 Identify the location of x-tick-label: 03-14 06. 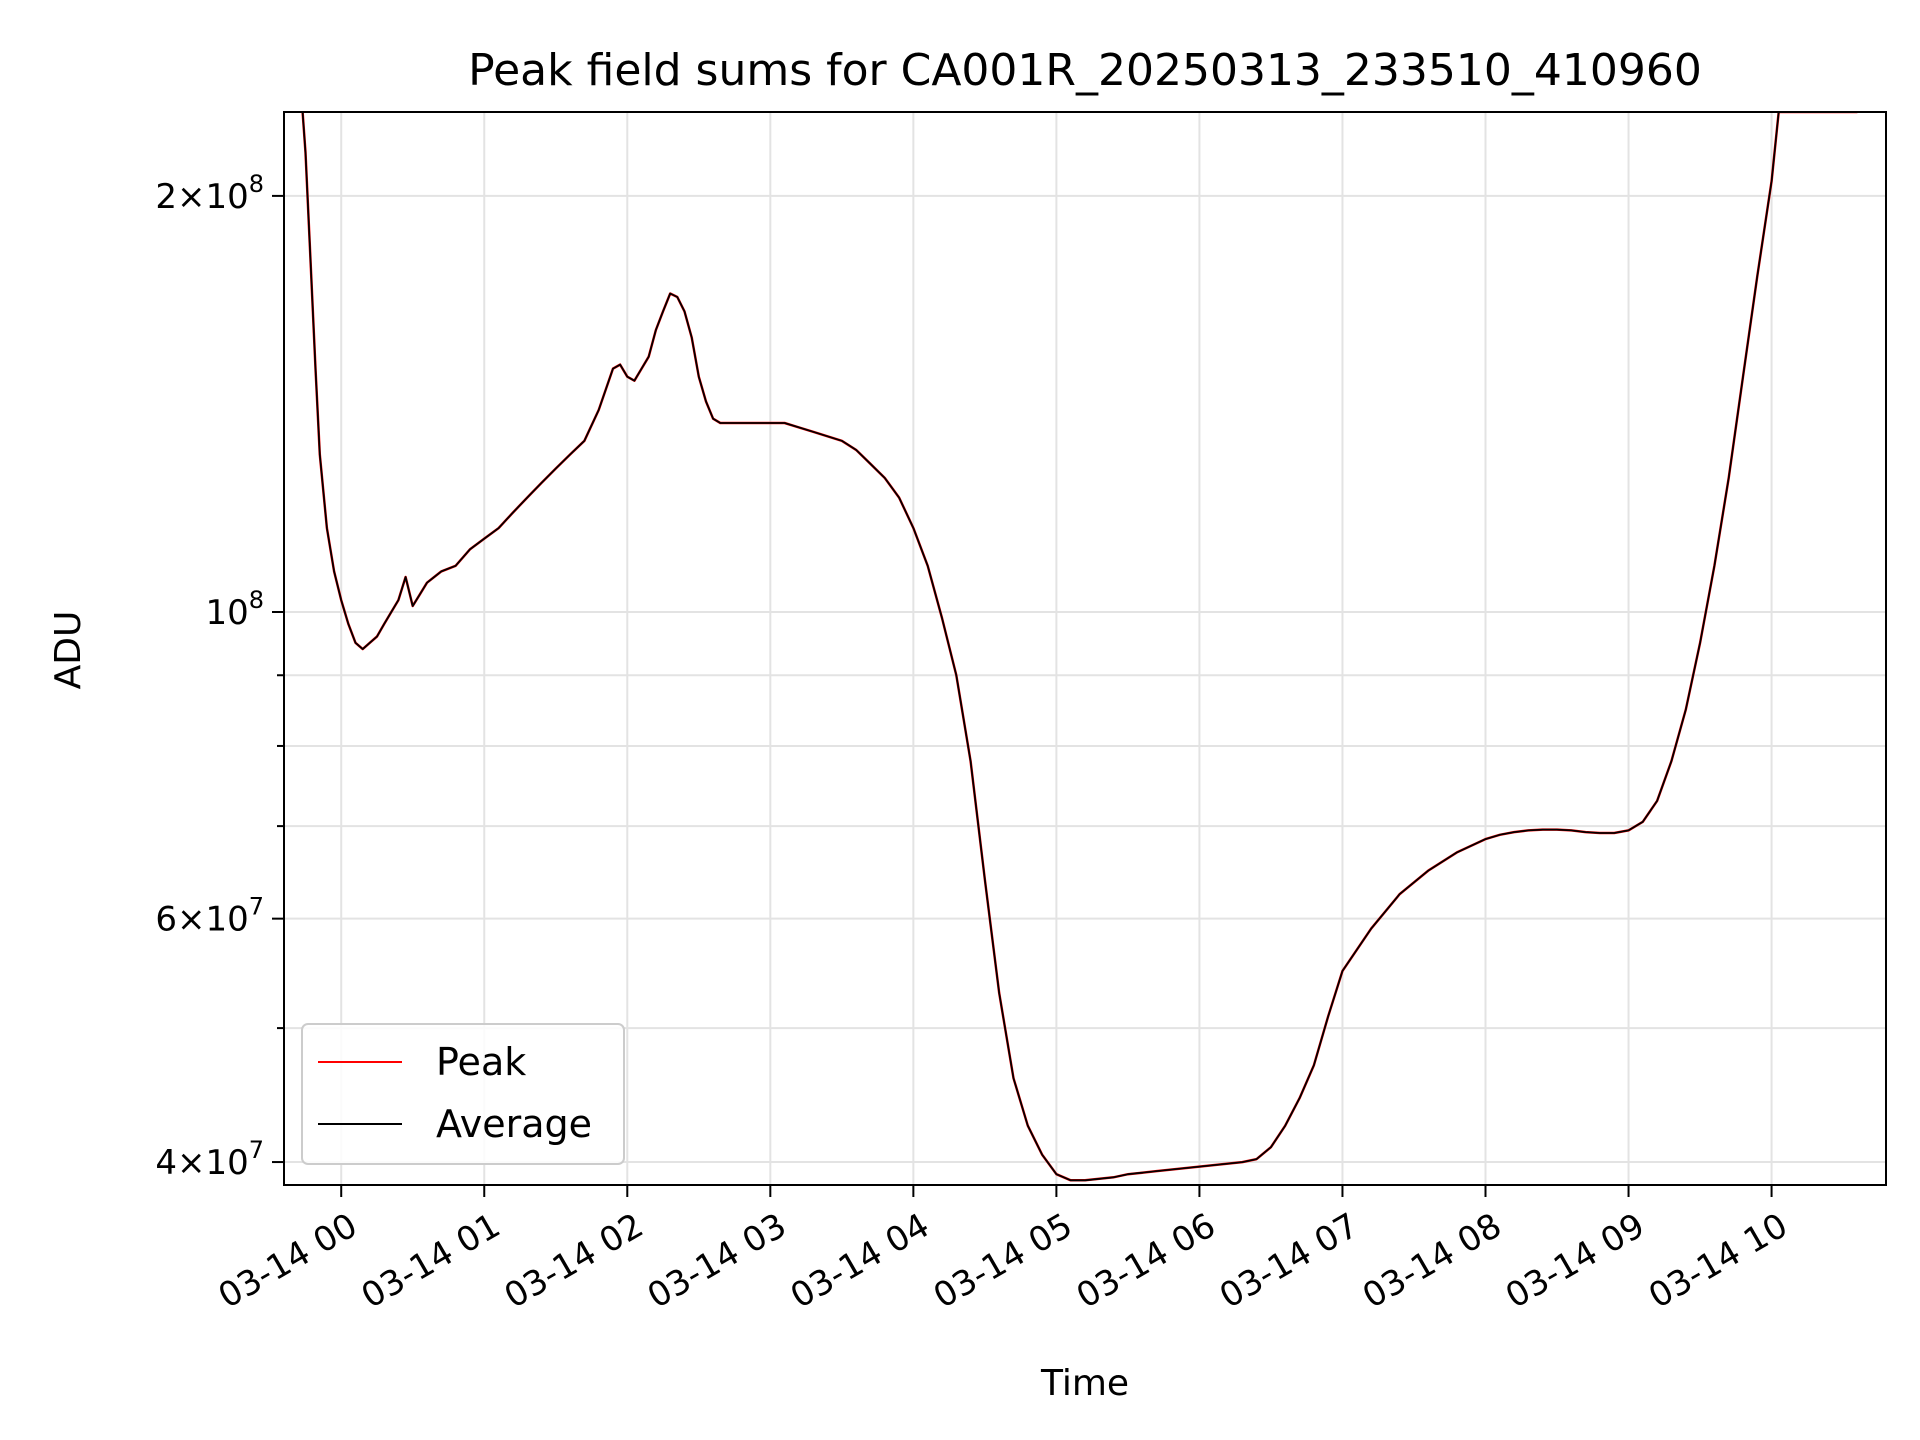
(1146, 1261).